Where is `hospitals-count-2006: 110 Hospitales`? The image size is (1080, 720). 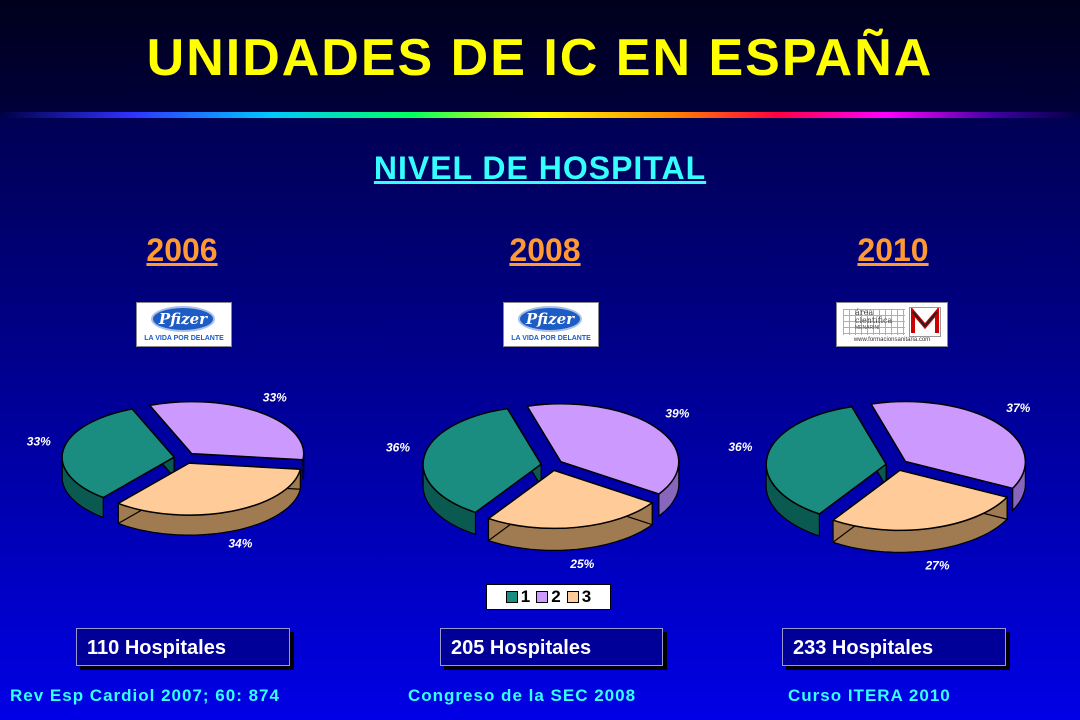
hospitals-count-2006: 110 Hospitales is located at coordinates (183, 647).